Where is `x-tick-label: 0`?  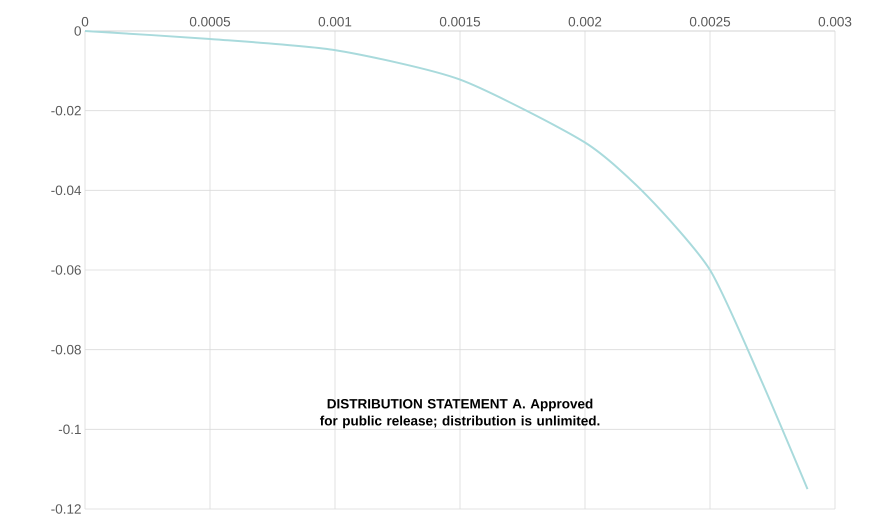
x-tick-label: 0 is located at coordinates (85, 21).